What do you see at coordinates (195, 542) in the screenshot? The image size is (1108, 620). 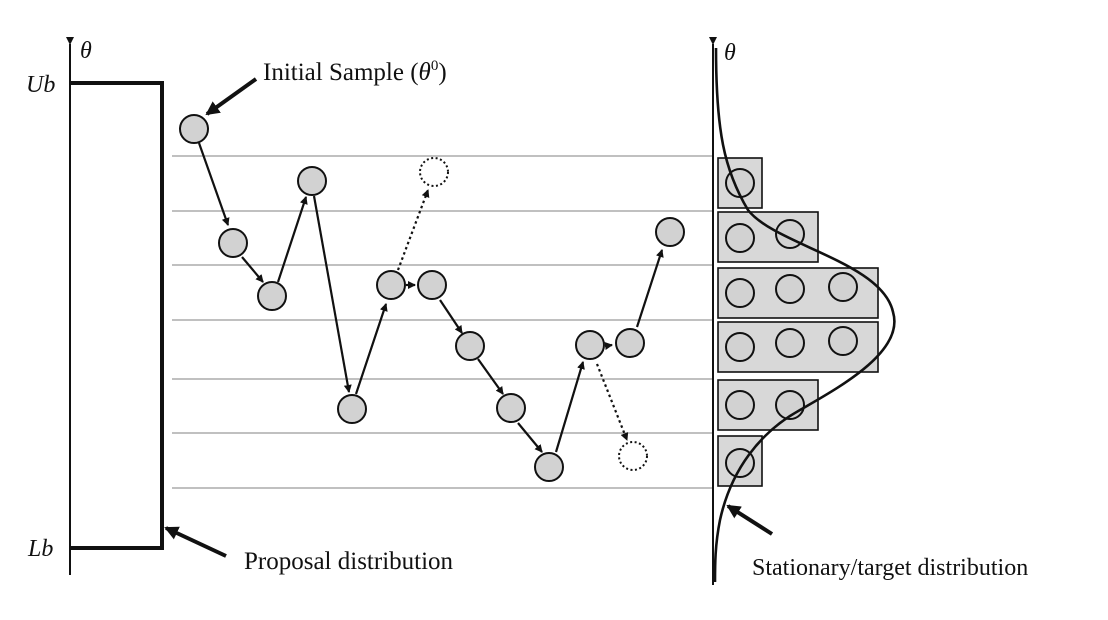 I see `proposal-pointer-arrow` at bounding box center [195, 542].